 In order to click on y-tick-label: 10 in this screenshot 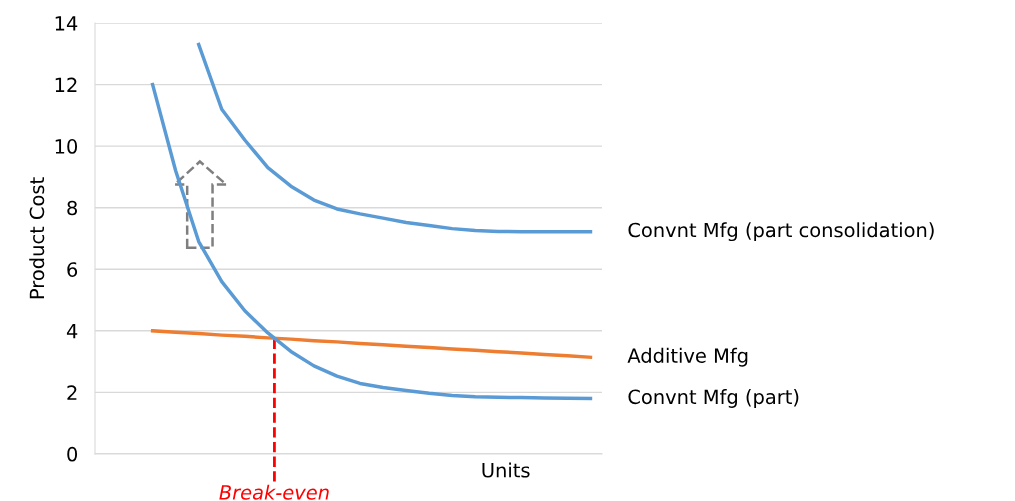, I will do `click(66, 146)`.